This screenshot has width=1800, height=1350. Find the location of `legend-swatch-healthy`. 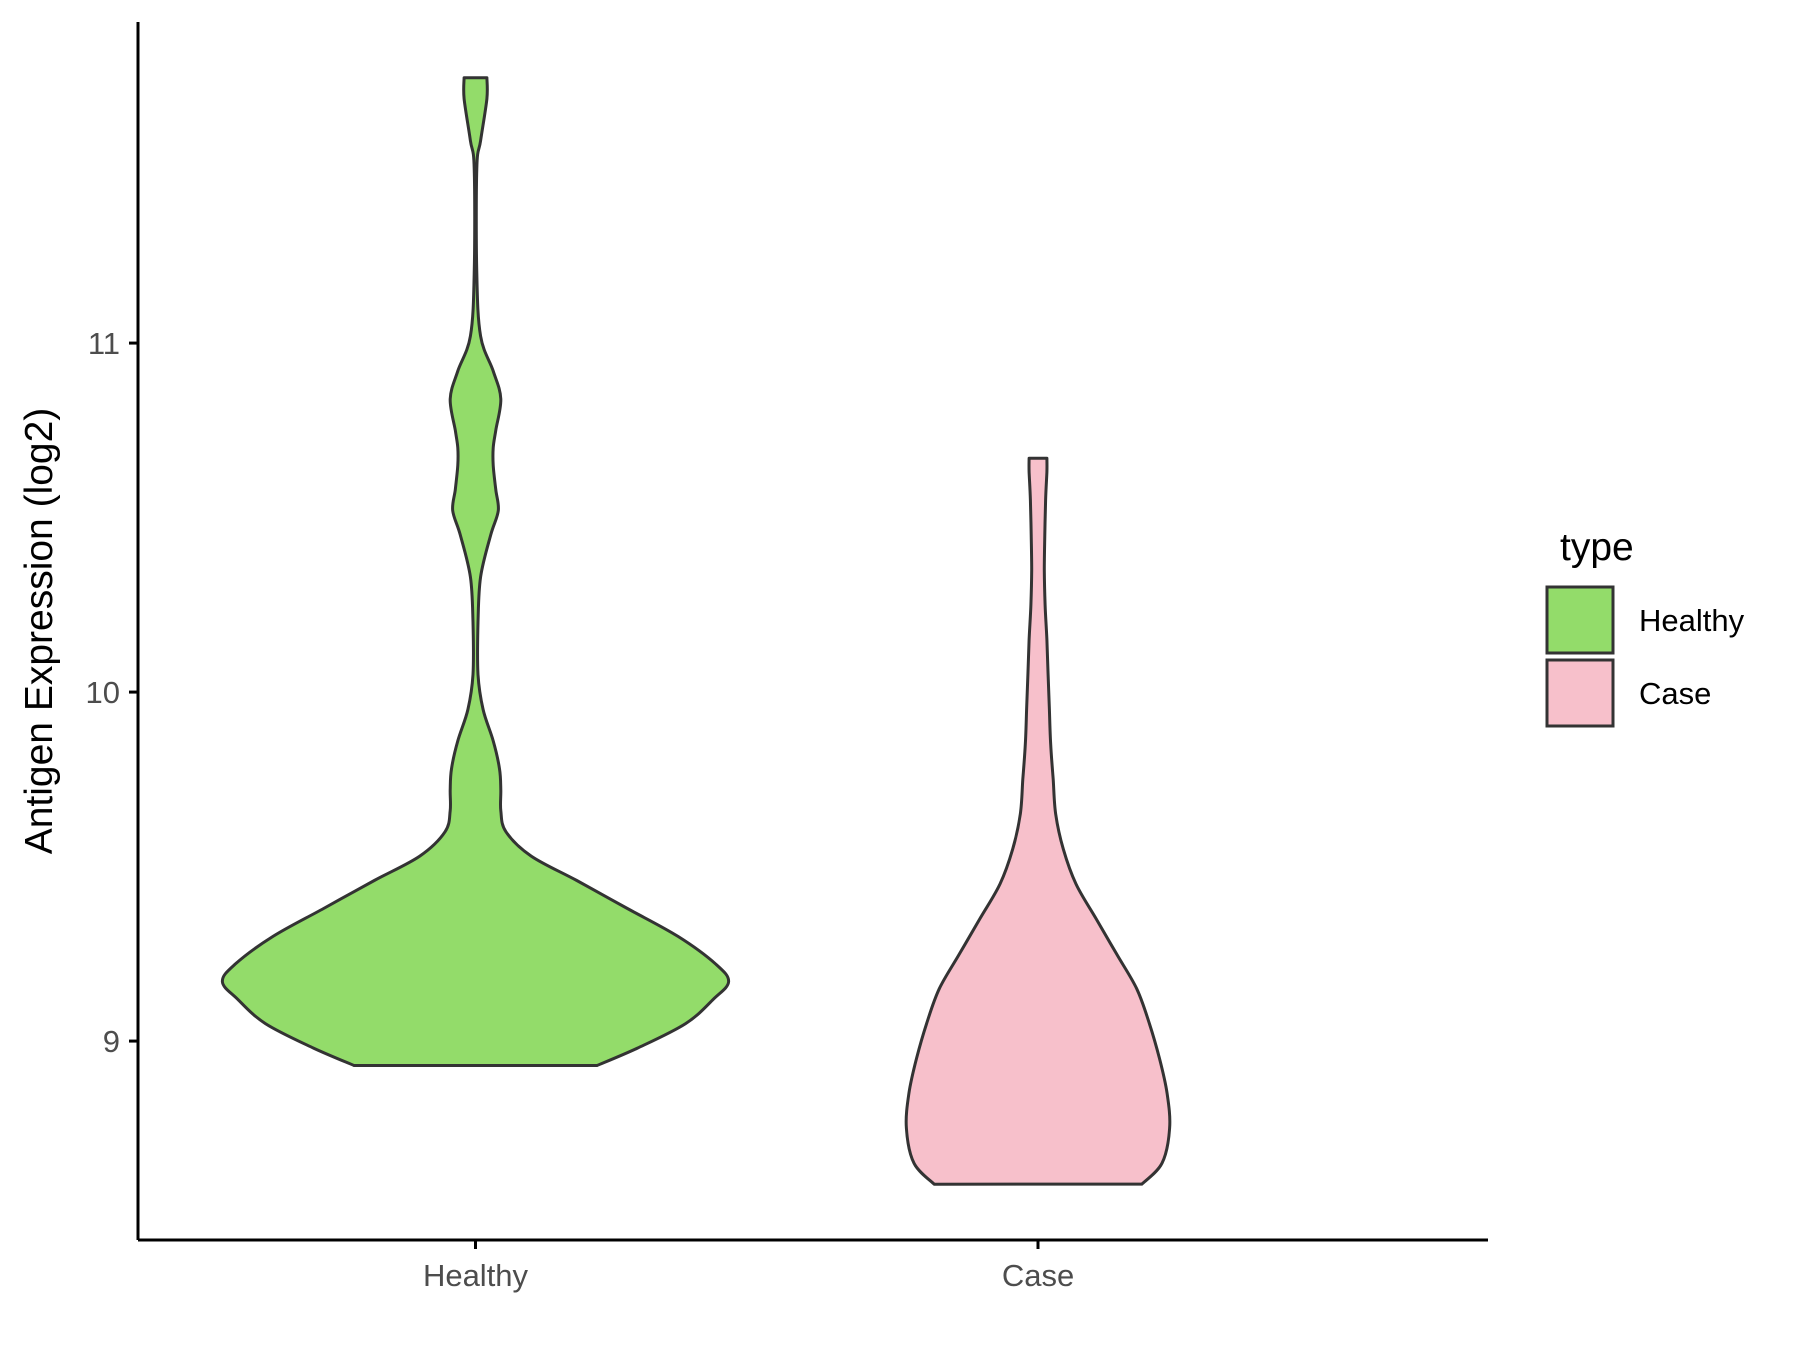

legend-swatch-healthy is located at coordinates (1580, 620).